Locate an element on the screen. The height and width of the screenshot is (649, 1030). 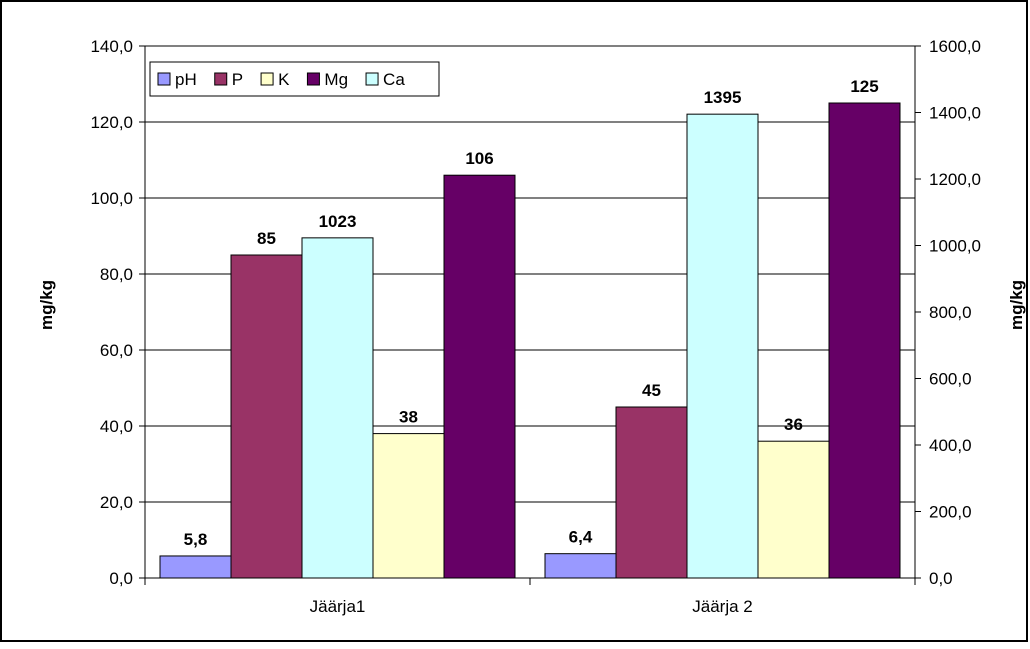
left-tick-label: 120,0 is located at coordinates (111, 122).